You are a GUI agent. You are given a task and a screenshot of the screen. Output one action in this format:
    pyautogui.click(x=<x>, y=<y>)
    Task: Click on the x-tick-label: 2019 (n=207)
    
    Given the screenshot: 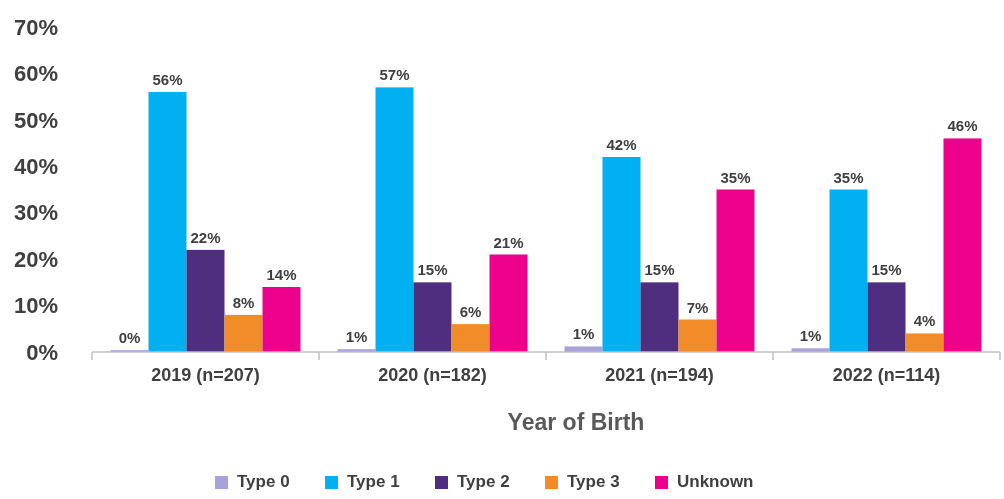 What is the action you would take?
    pyautogui.click(x=205, y=375)
    